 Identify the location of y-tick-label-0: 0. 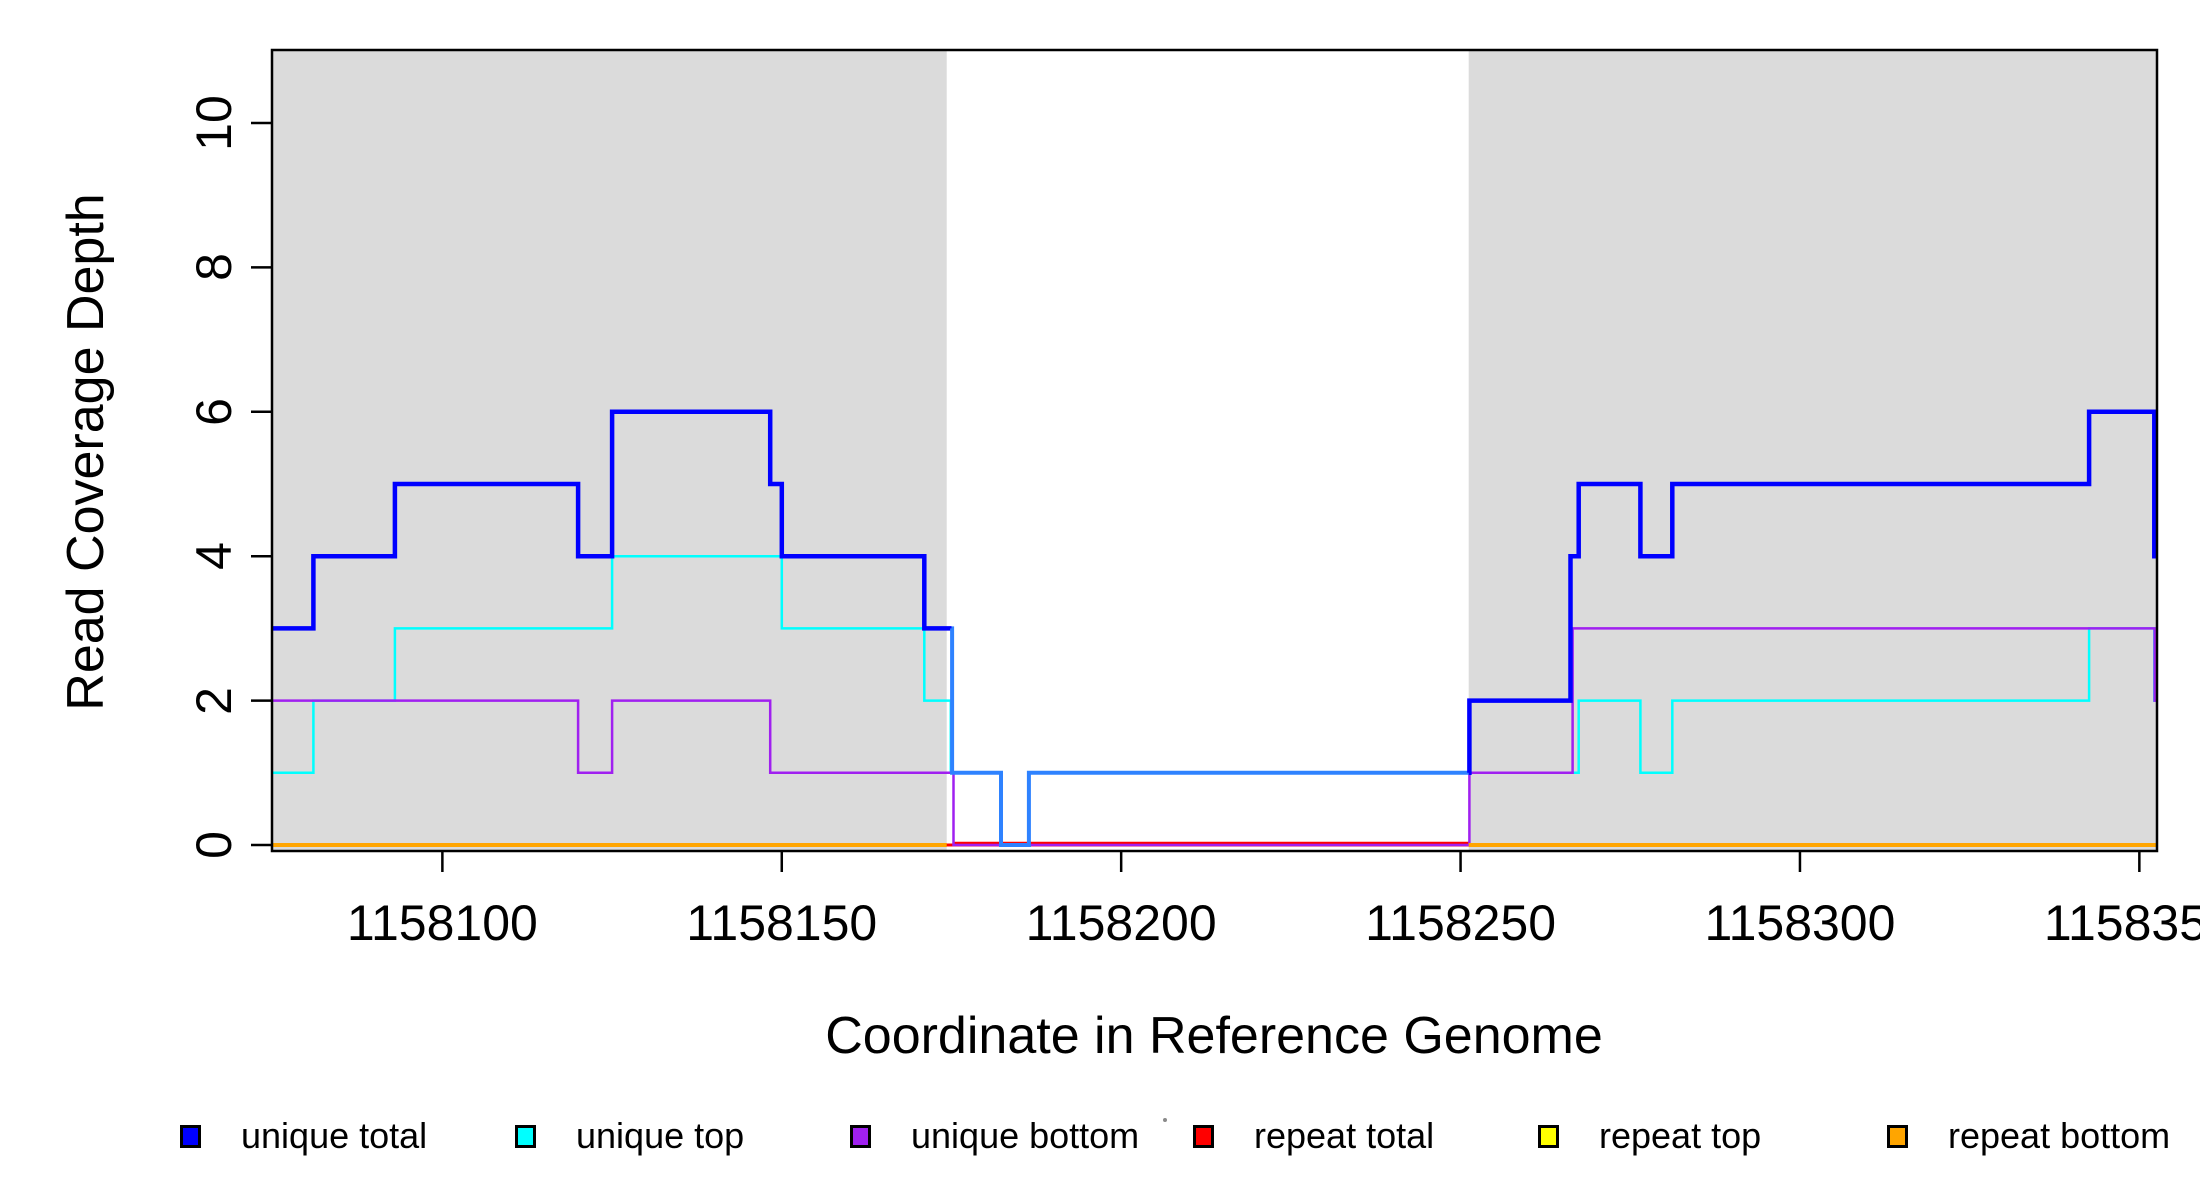
(214, 845).